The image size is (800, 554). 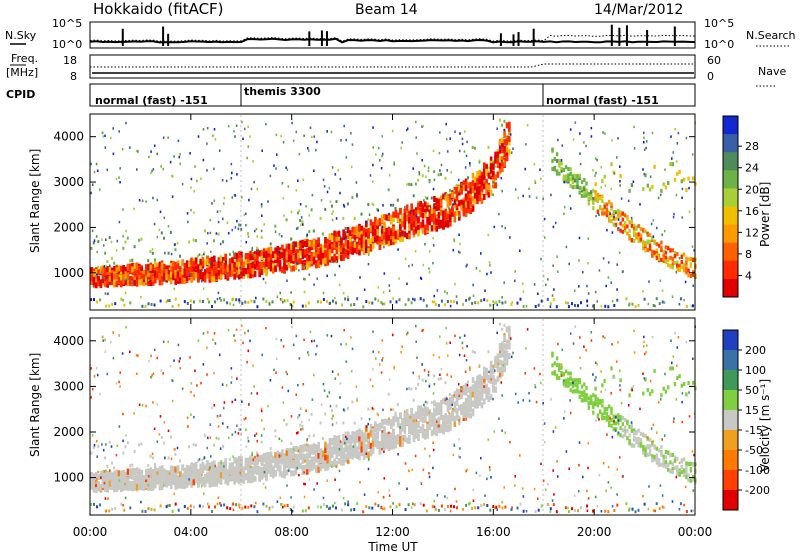 What do you see at coordinates (752, 211) in the screenshot?
I see `colorbar-tick-label: 16` at bounding box center [752, 211].